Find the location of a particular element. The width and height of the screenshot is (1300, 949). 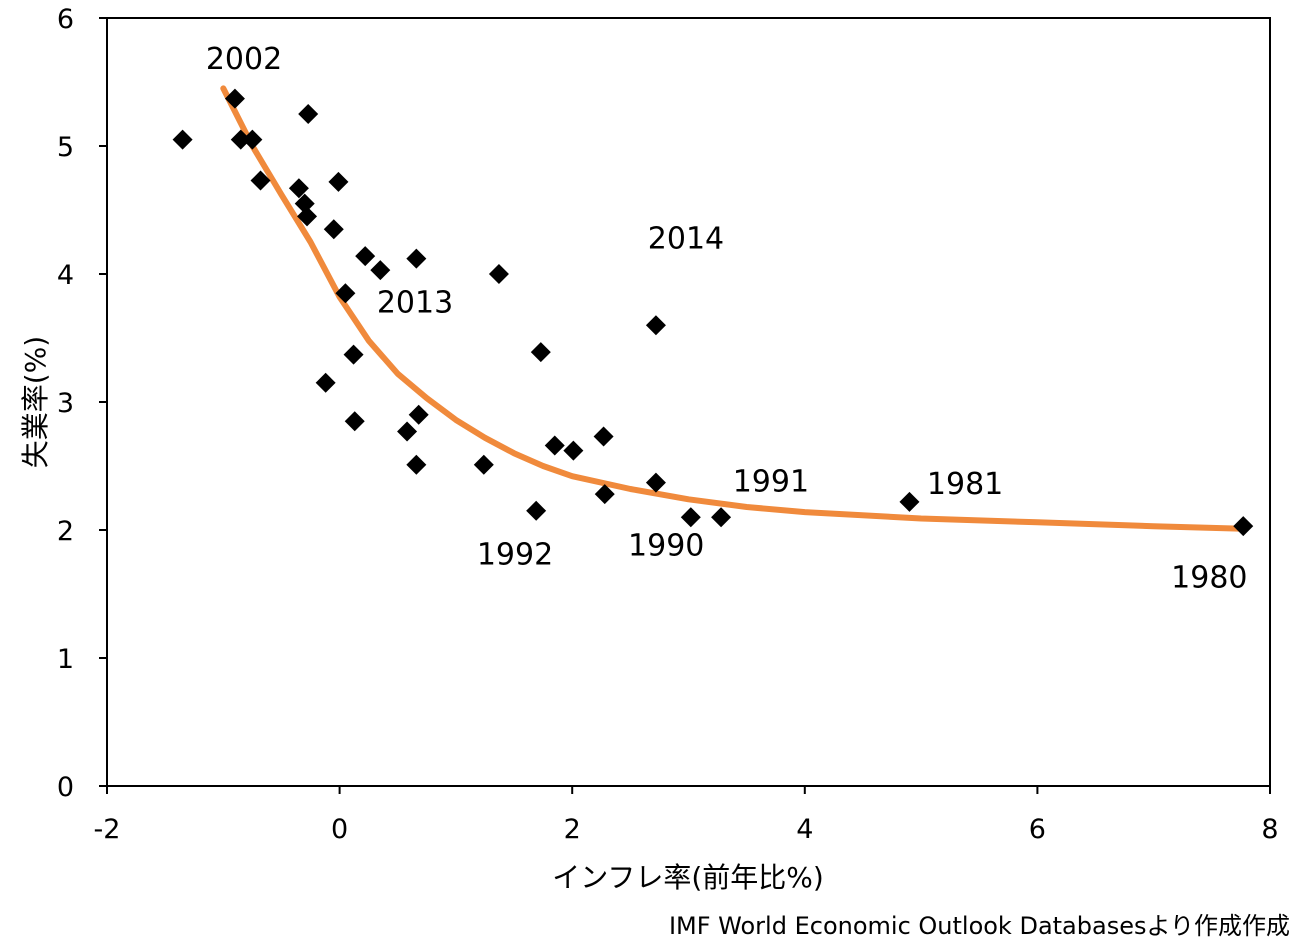

x-axis-title: インフレ率(前年比%) is located at coordinates (688, 877).